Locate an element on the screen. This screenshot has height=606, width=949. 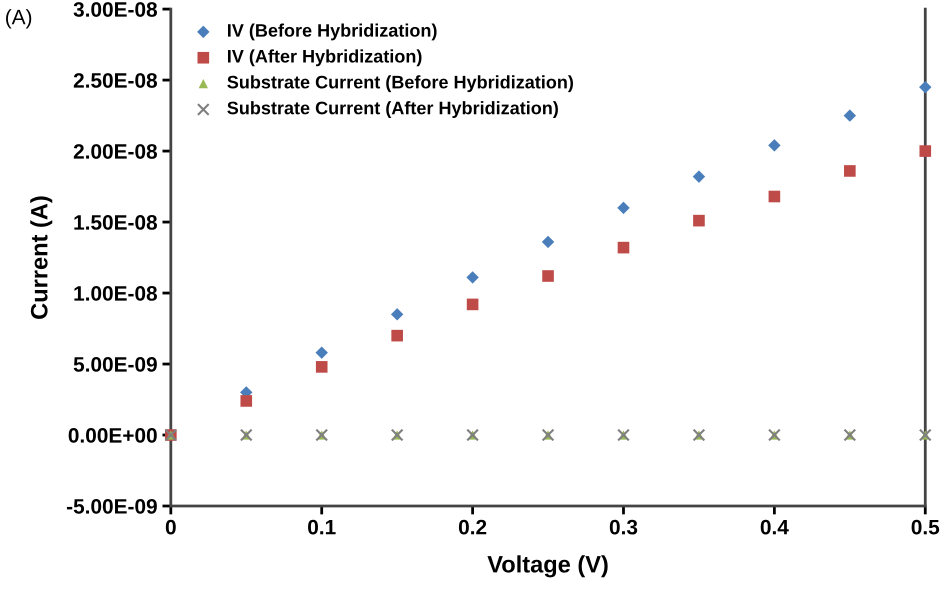
y-tick-label: 0.00E+00 is located at coordinates (112, 435).